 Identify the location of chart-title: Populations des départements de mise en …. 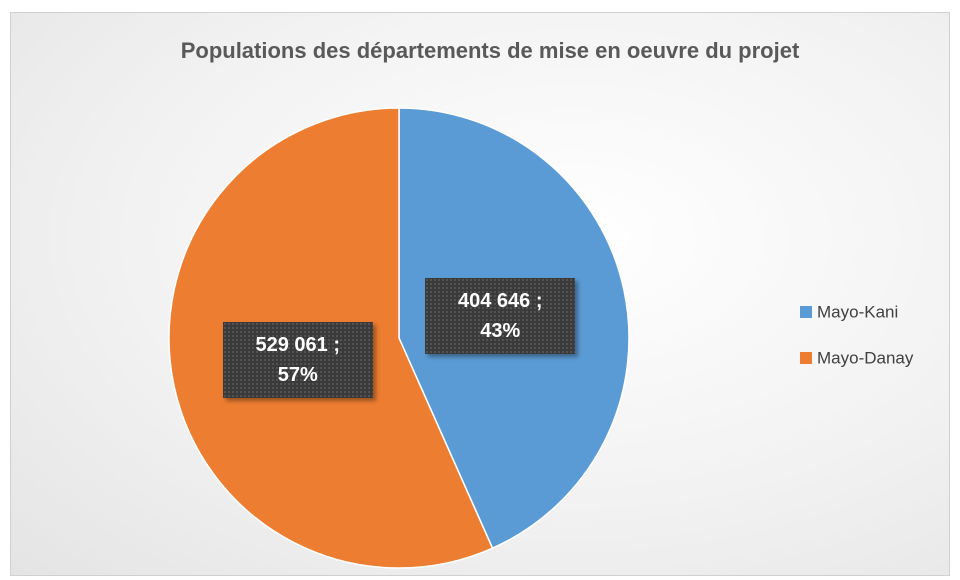
(490, 50).